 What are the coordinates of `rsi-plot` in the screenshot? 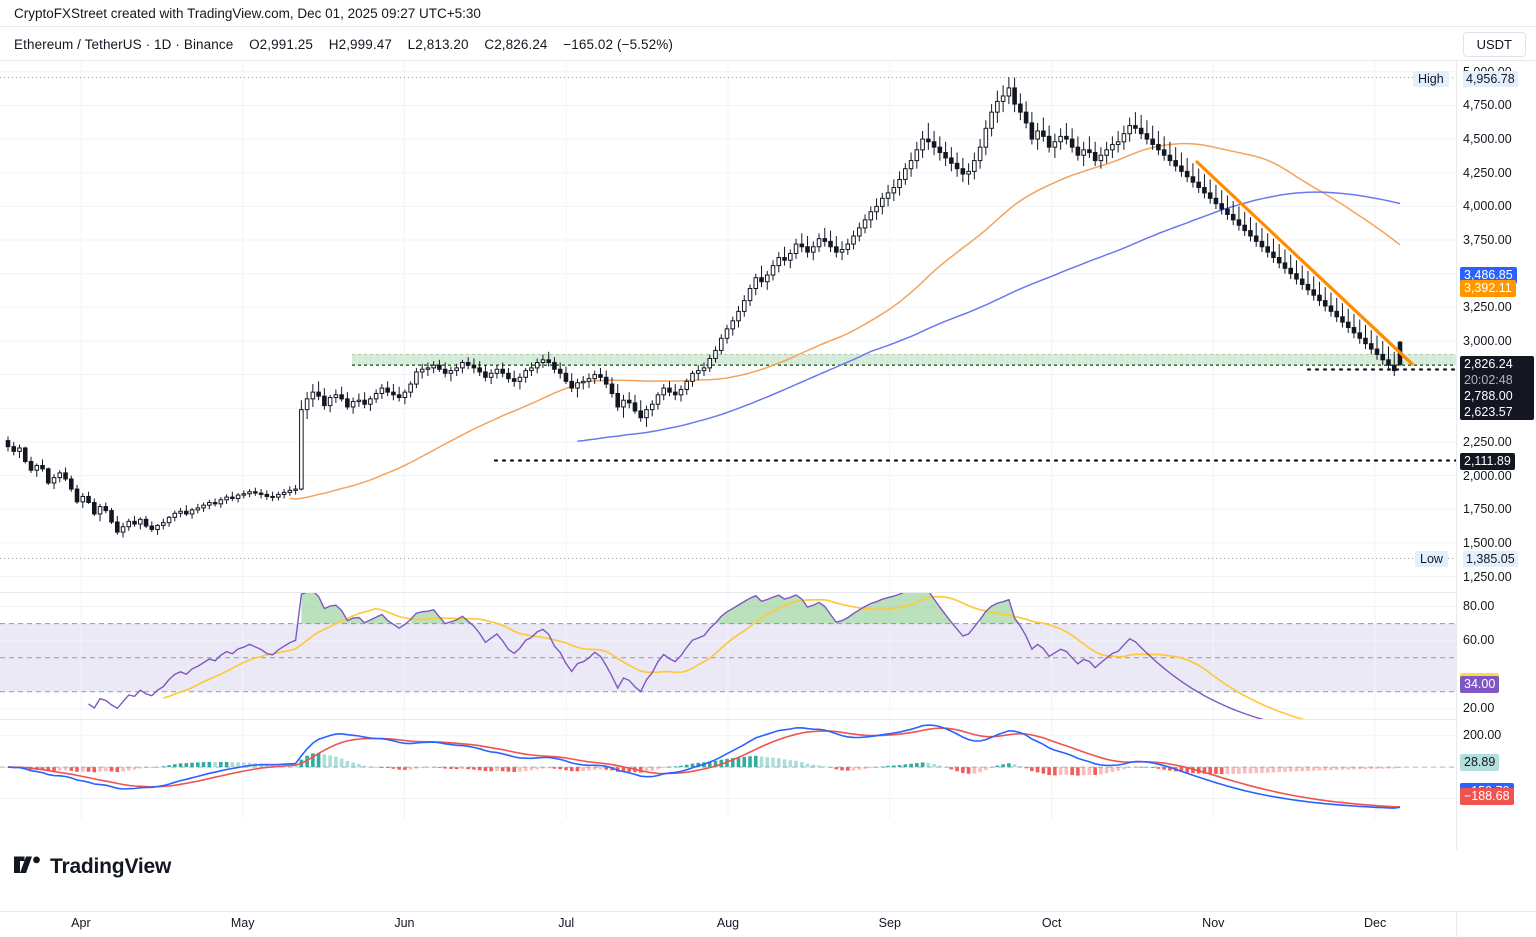 It's located at (728, 656).